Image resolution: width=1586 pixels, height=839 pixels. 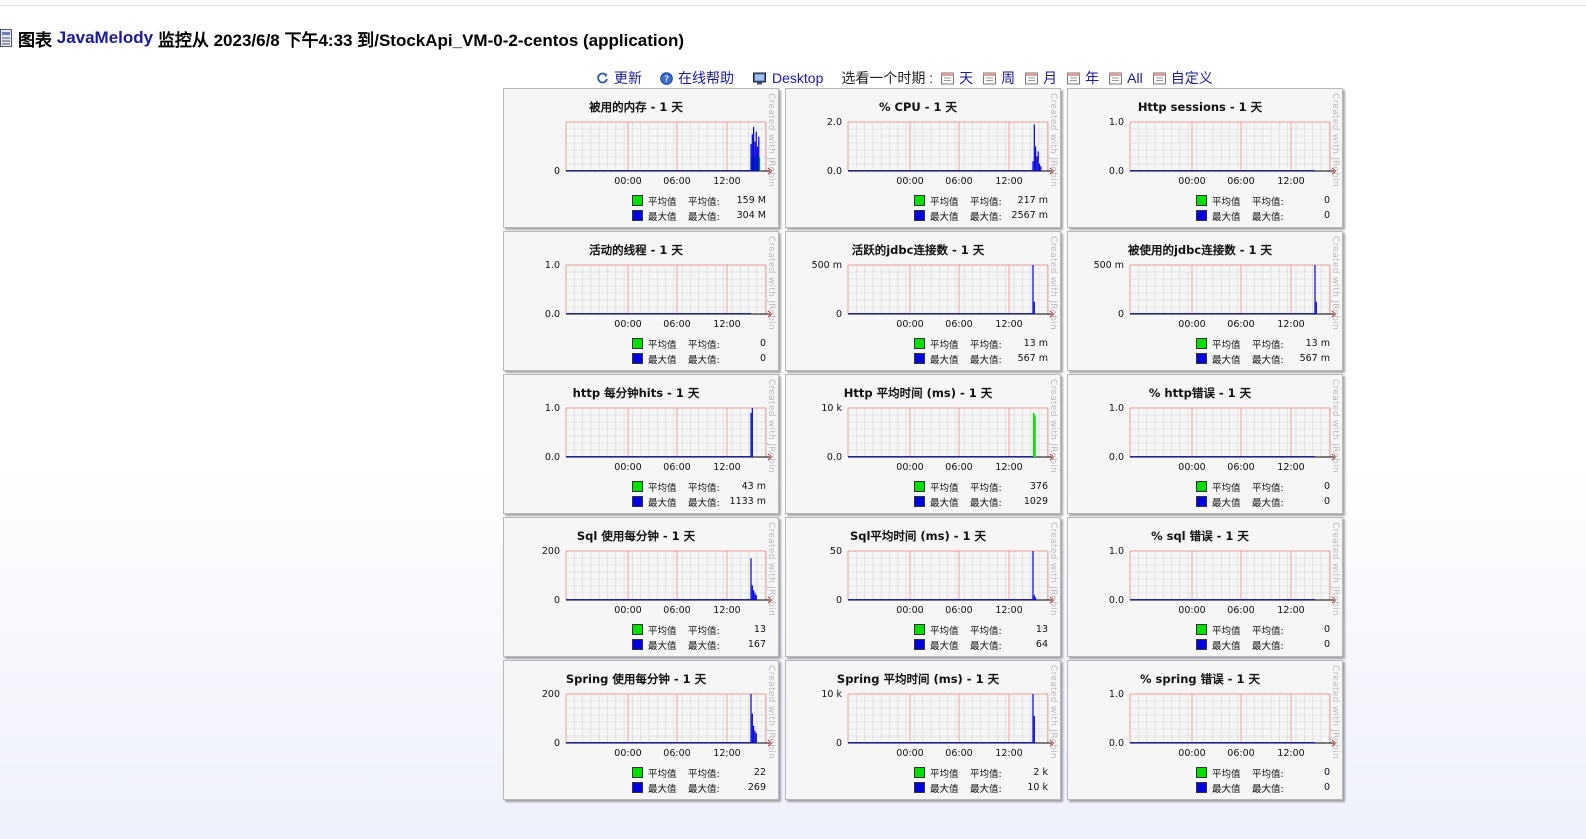 I want to click on chart-legend: 平均值 平均值: 217 m 最大值 最大值: 2567 m, so click(x=981, y=208).